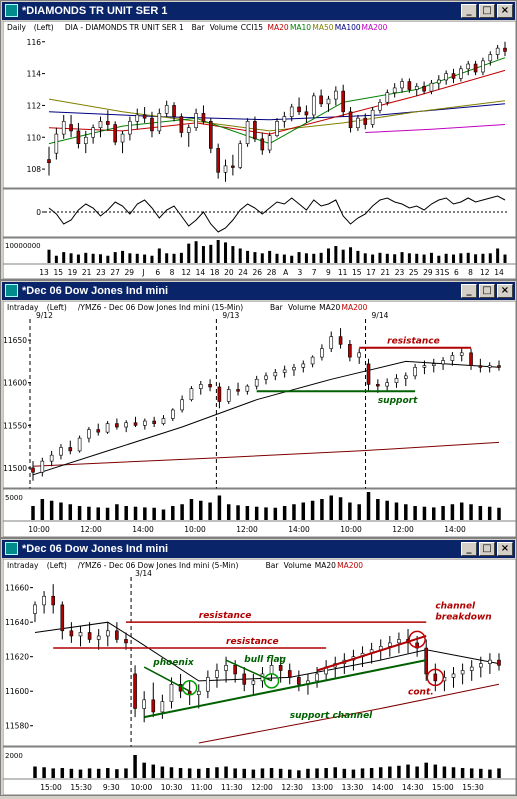 Image resolution: width=517 pixels, height=799 pixels. What do you see at coordinates (343, 272) in the screenshot?
I see `x-tick-label: 11` at bounding box center [343, 272].